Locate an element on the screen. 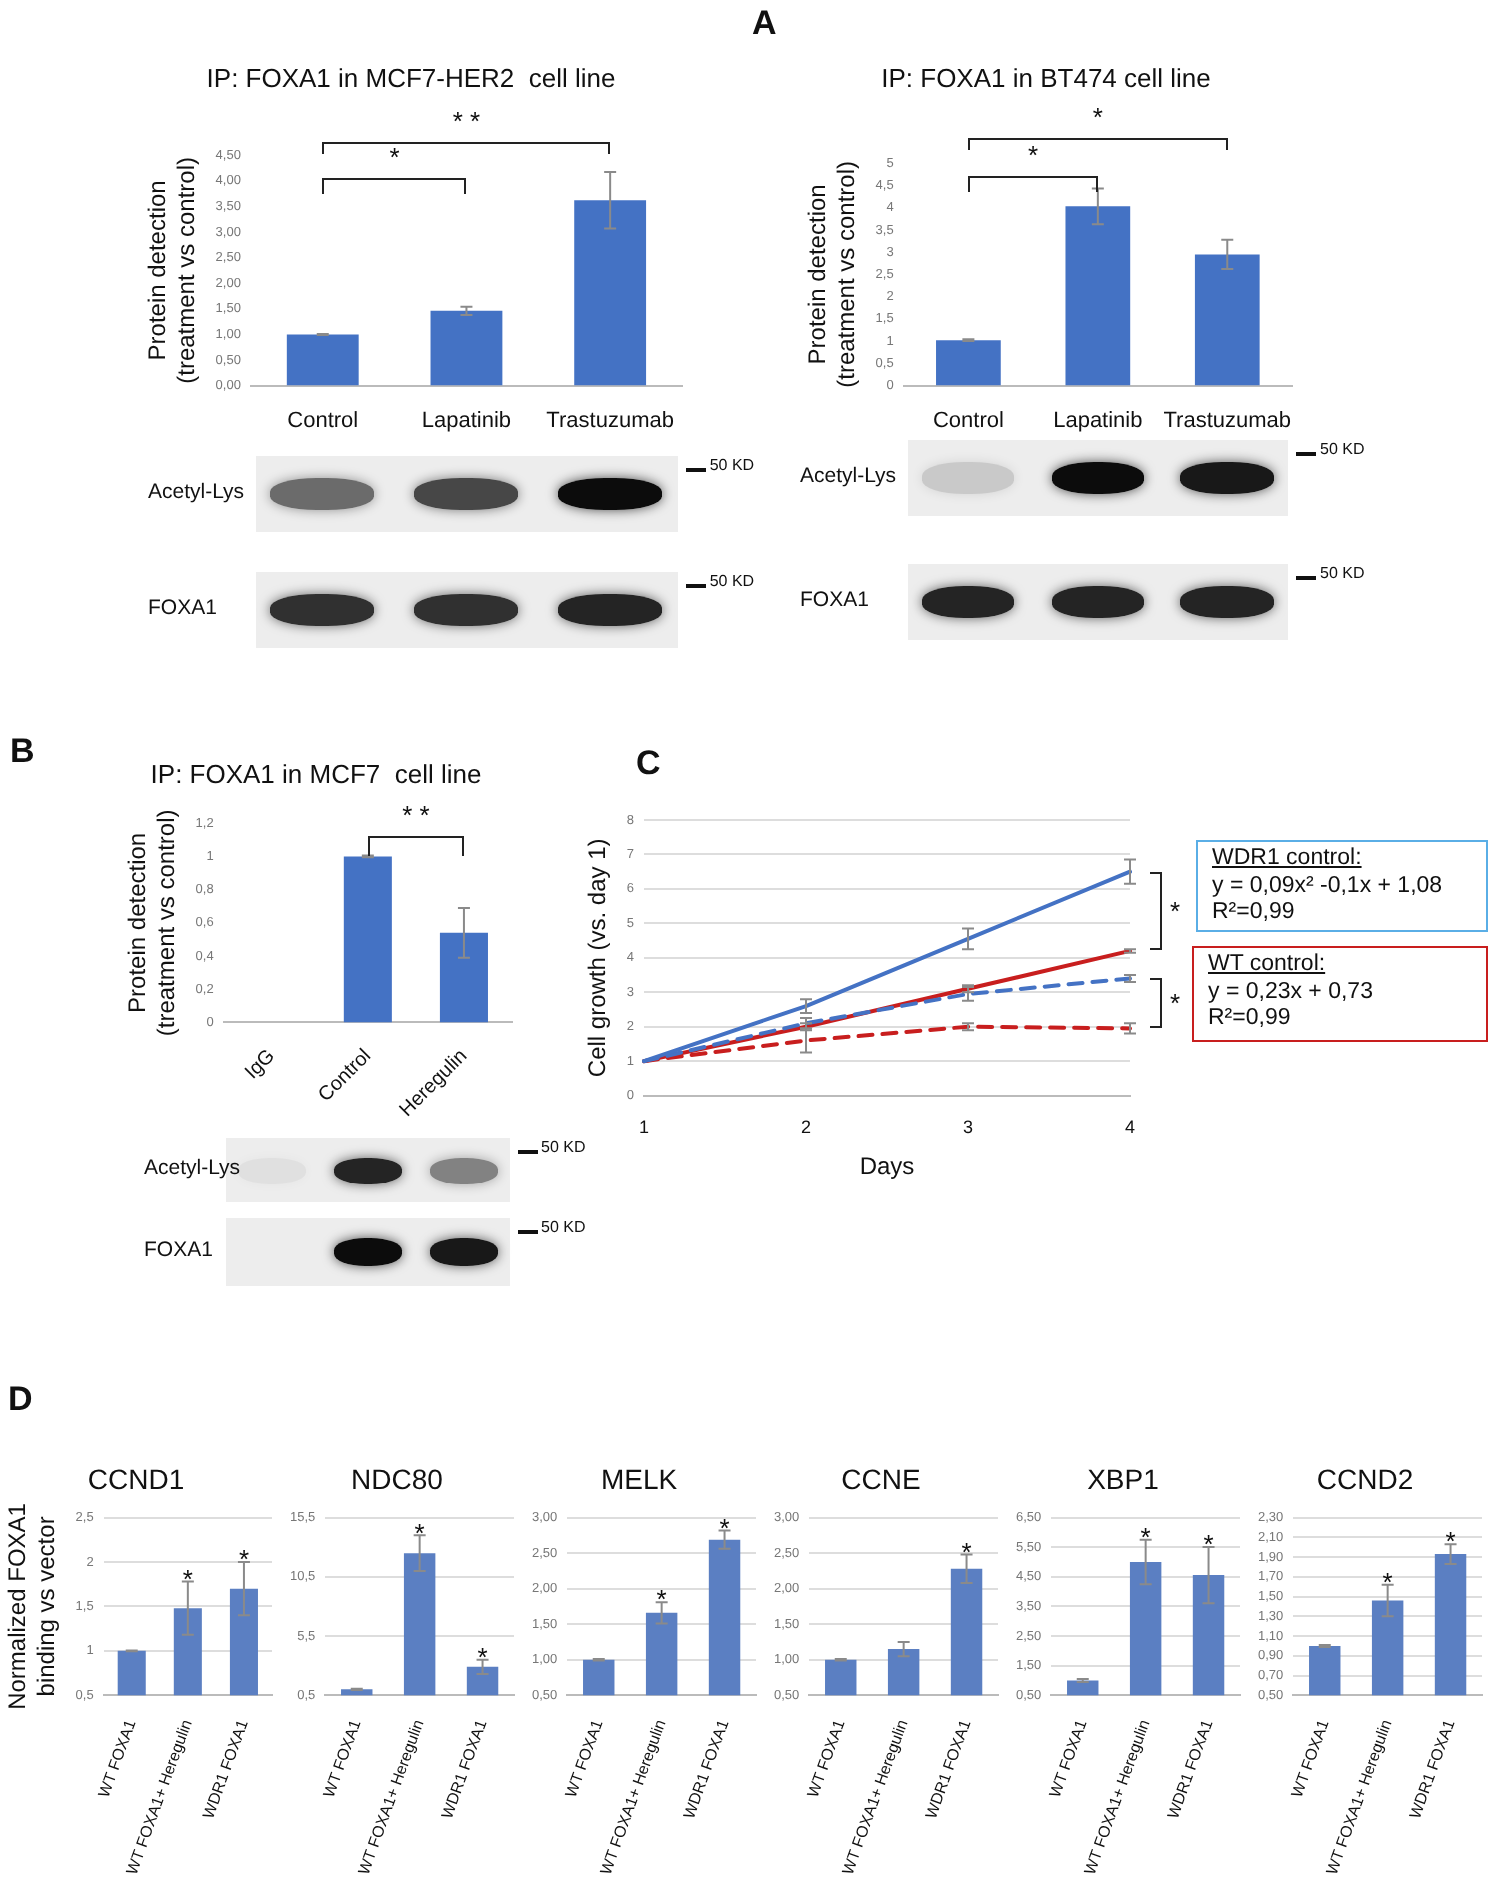 Image resolution: width=1494 pixels, height=1890 pixels. x-tick-label: 1 is located at coordinates (644, 1127).